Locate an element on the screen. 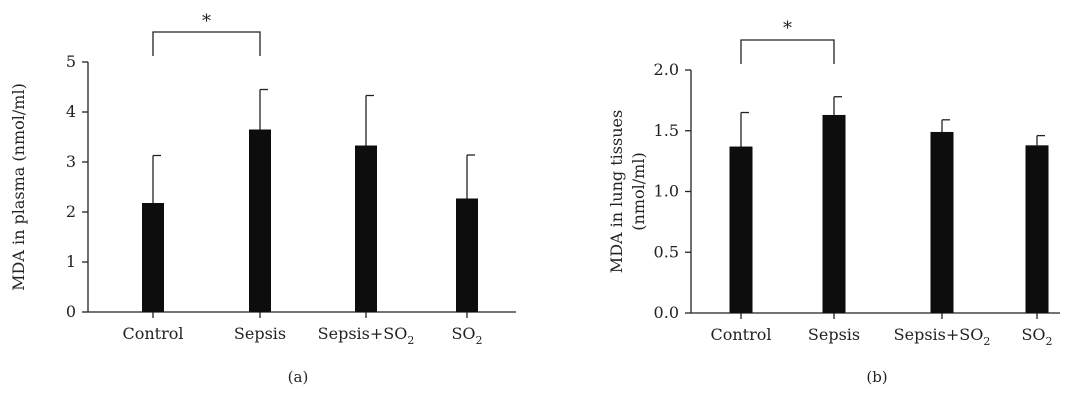 The image size is (1075, 393). y-tick-label: 2 is located at coordinates (71, 211).